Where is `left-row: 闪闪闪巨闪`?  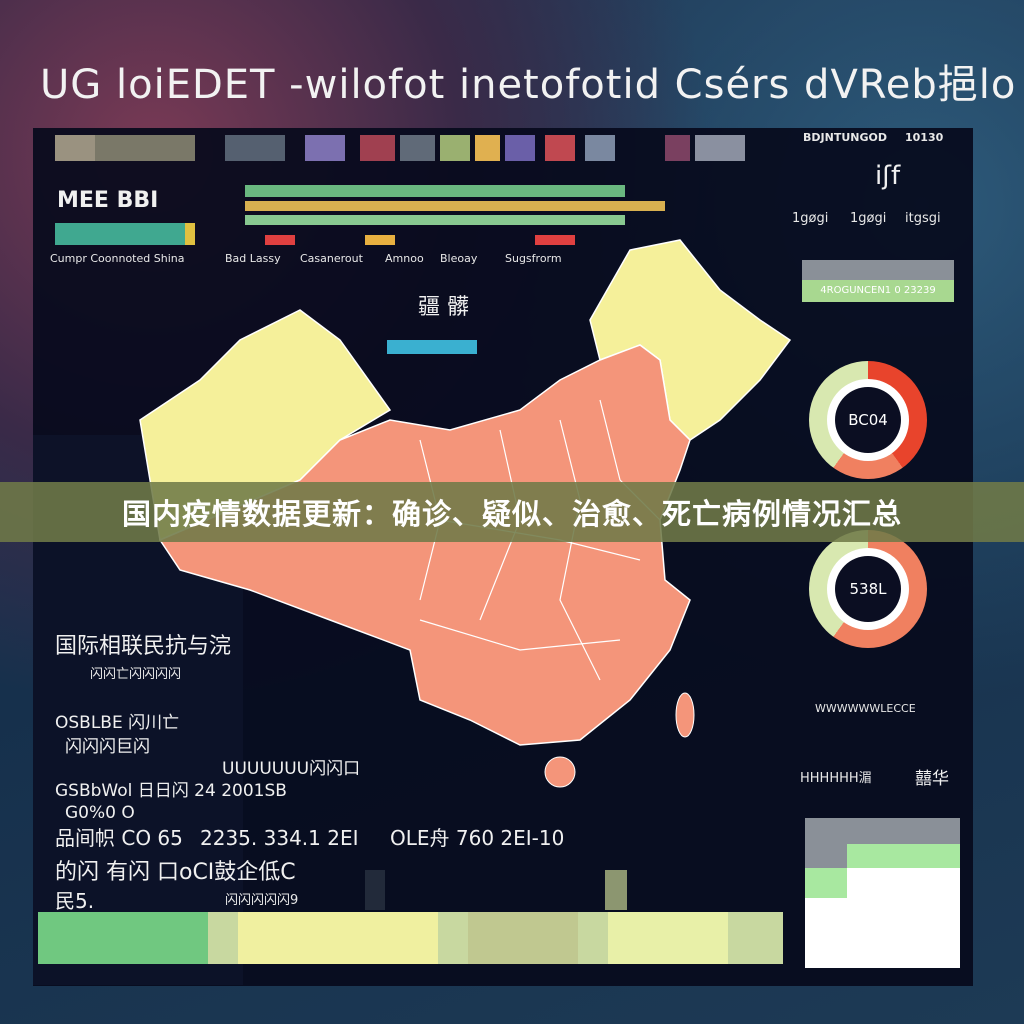
left-row: 闪闪闪巨闪 is located at coordinates (107, 747).